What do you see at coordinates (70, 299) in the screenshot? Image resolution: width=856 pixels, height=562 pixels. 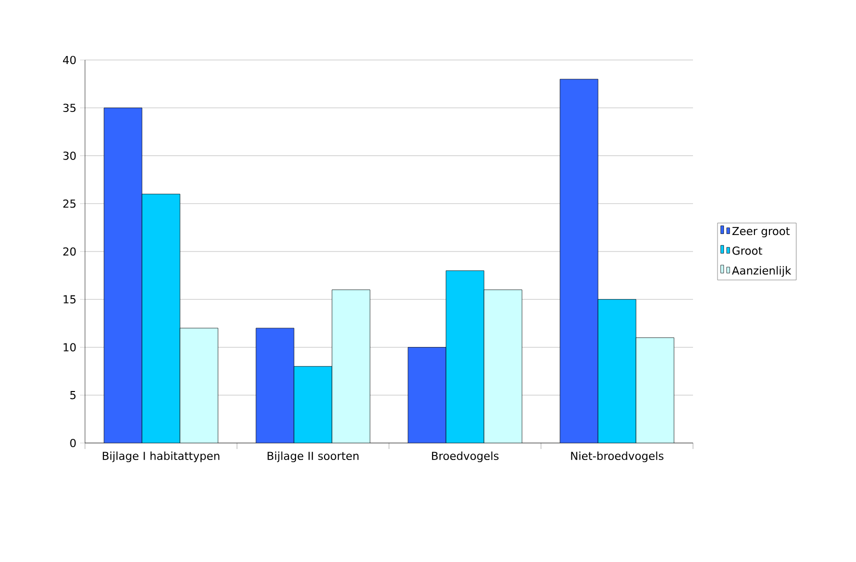 I see `y-tick-label: 15` at bounding box center [70, 299].